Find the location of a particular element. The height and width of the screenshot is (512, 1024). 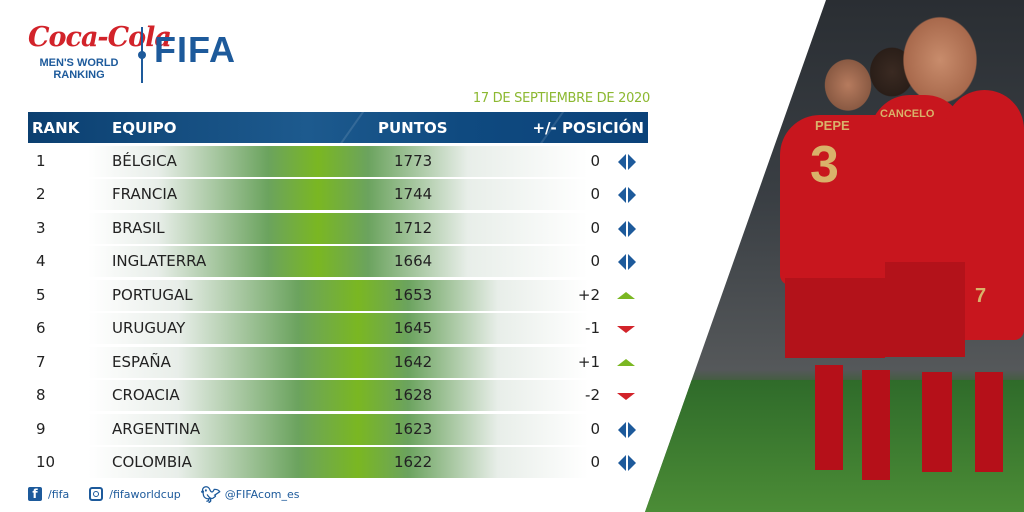

points-cell: 1623 is located at coordinates (413, 428).